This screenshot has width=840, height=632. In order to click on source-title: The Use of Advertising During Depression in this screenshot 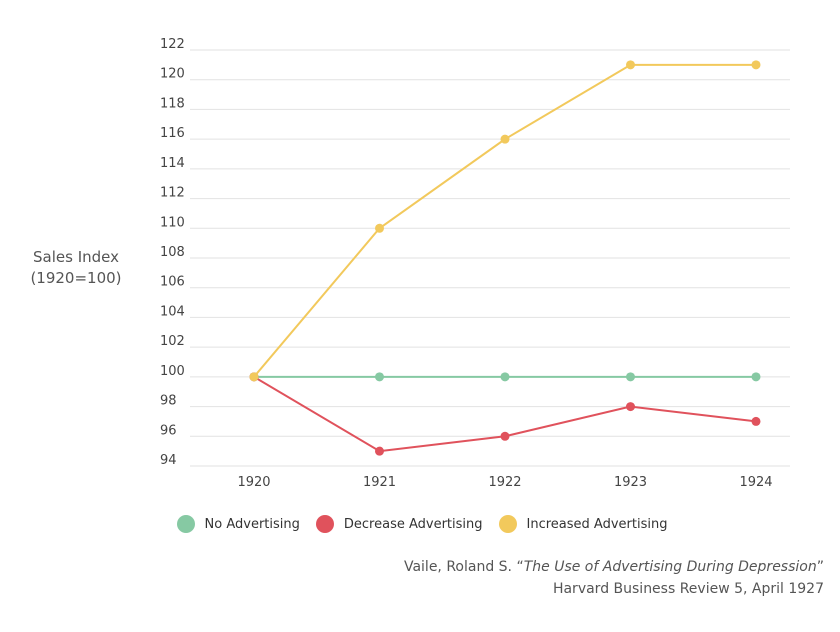, I will do `click(670, 567)`.